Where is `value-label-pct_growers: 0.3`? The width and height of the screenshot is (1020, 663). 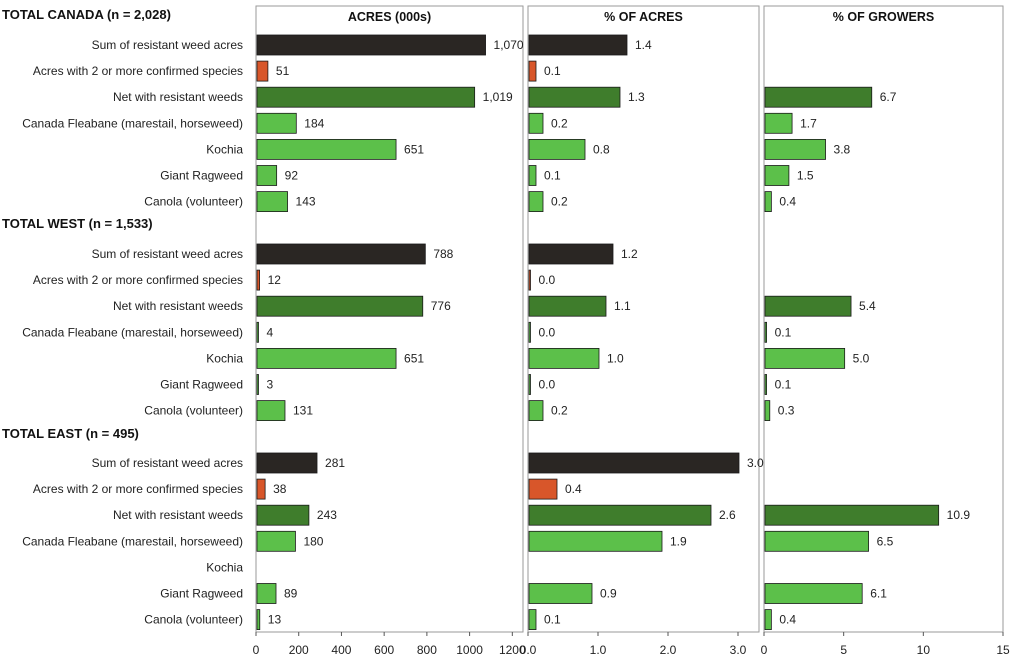
value-label-pct_growers: 0.3 is located at coordinates (786, 411).